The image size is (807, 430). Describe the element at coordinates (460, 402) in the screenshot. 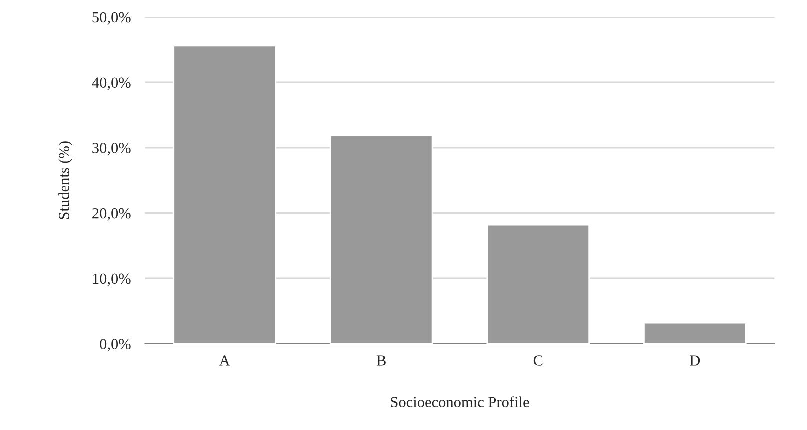

I see `x-axis-title: Socioeconomic Profile` at that location.